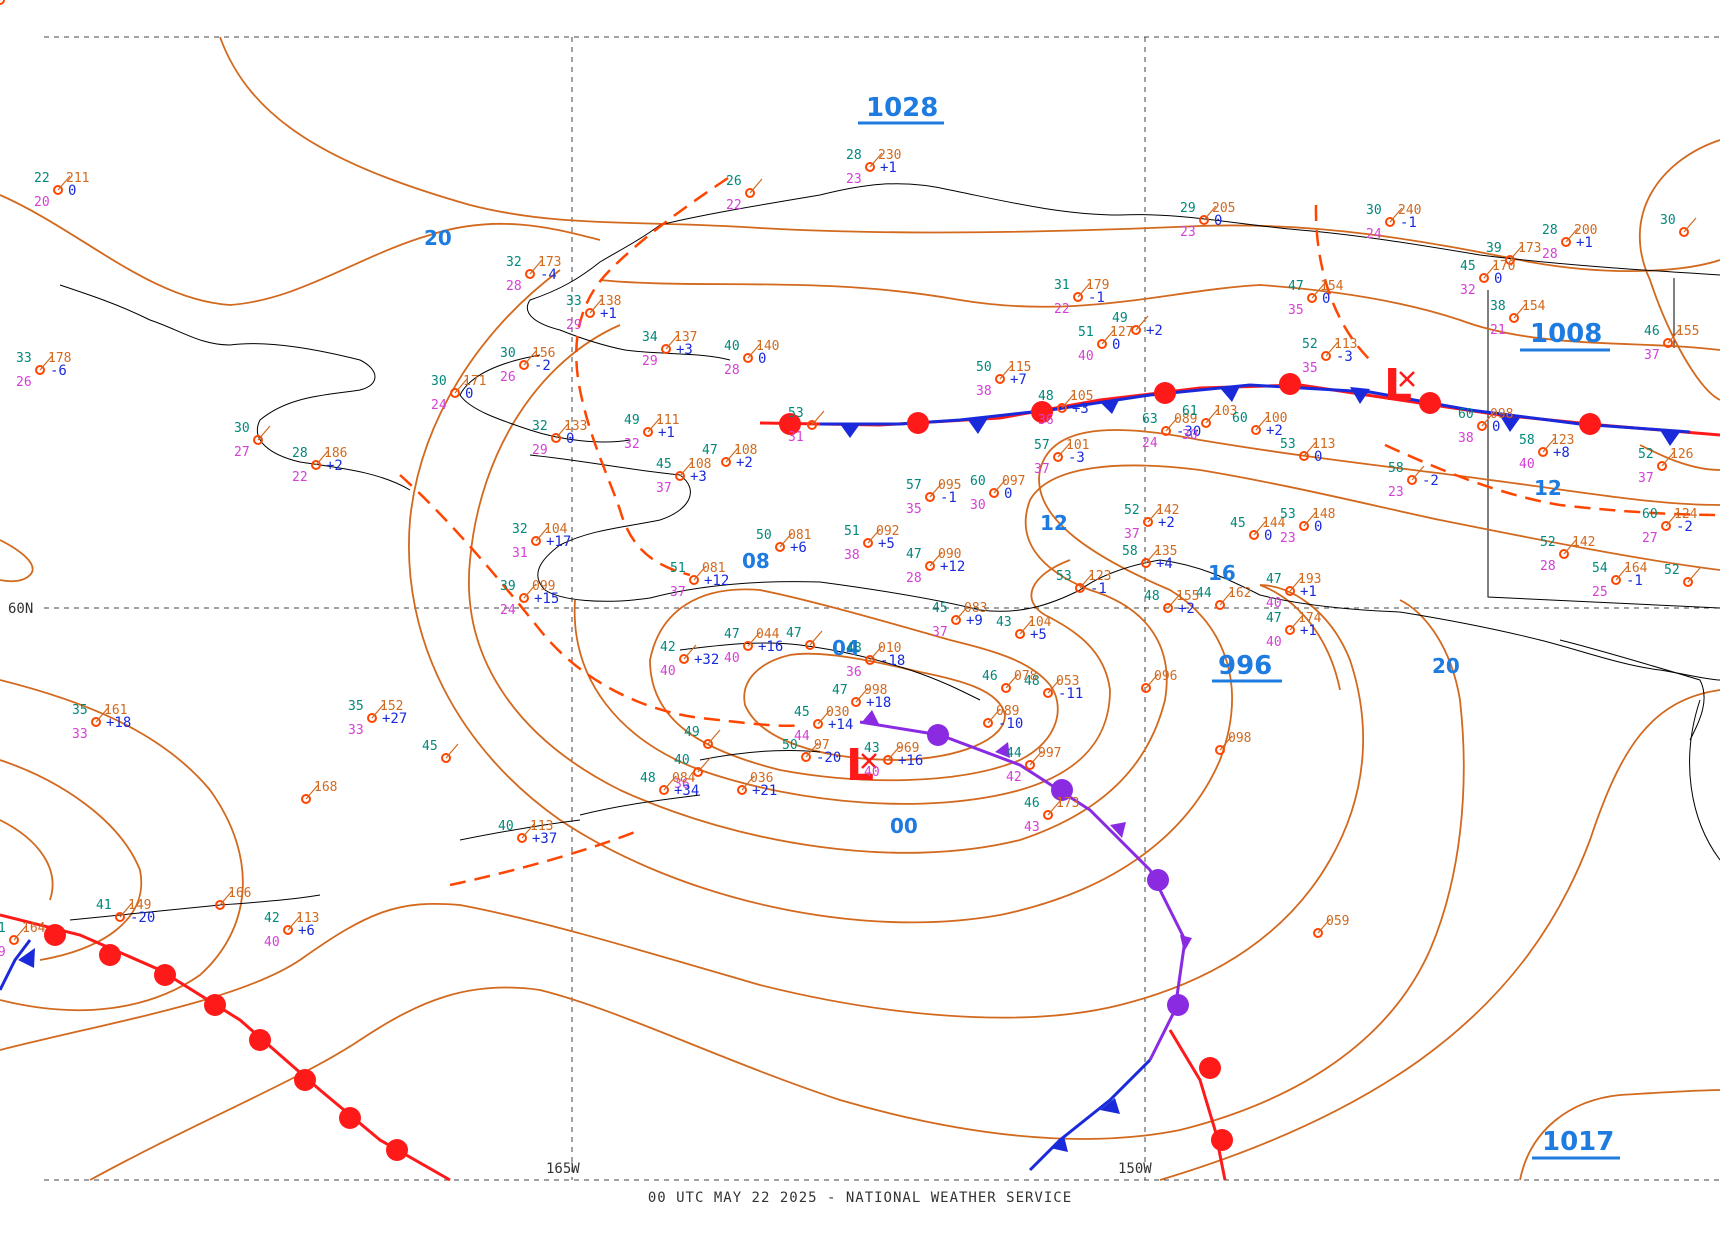  I want to click on station-temperature: 47, so click(732, 634).